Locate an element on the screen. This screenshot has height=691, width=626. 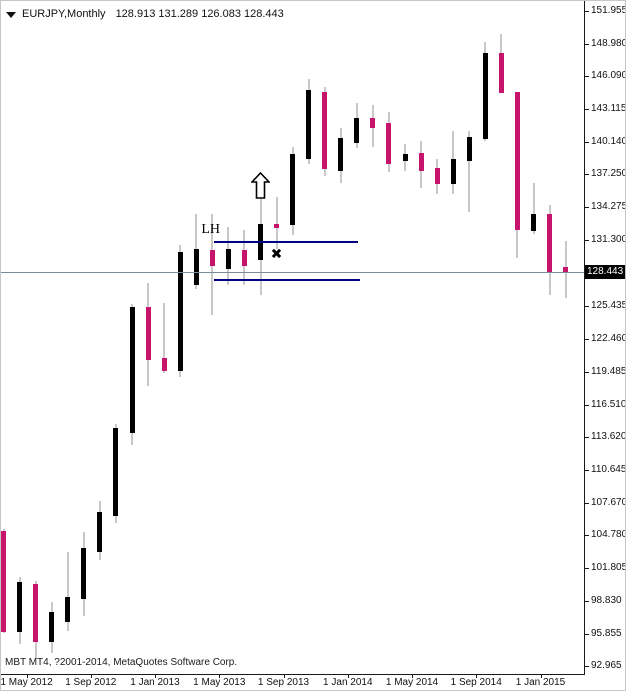
time-axis-label: 1 Sep 2013 is located at coordinates (283, 682).